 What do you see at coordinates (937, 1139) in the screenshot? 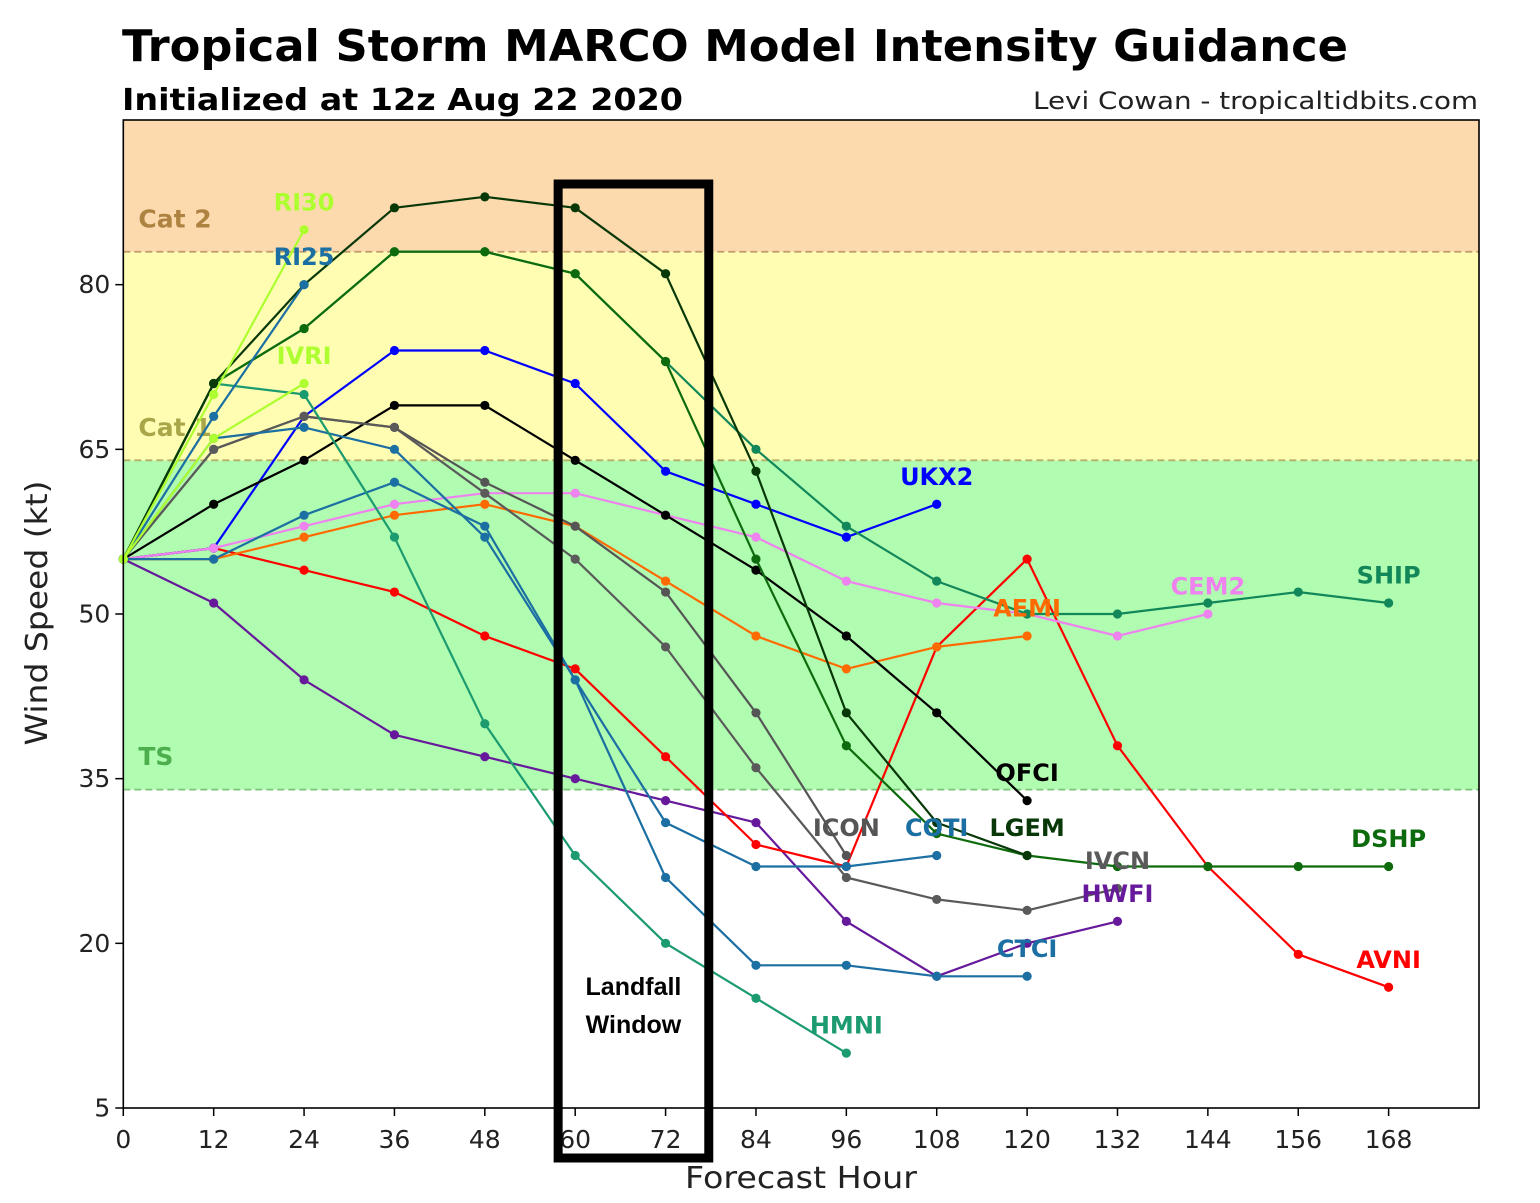
I see `x-tick-label: 108` at bounding box center [937, 1139].